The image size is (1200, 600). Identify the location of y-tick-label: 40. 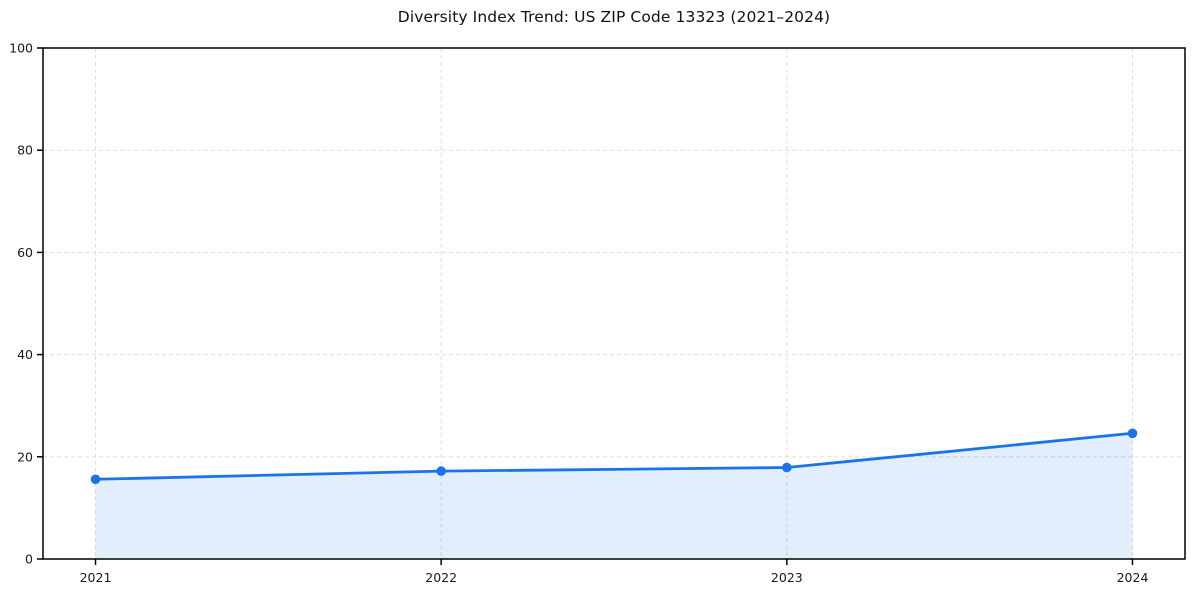
(25, 354).